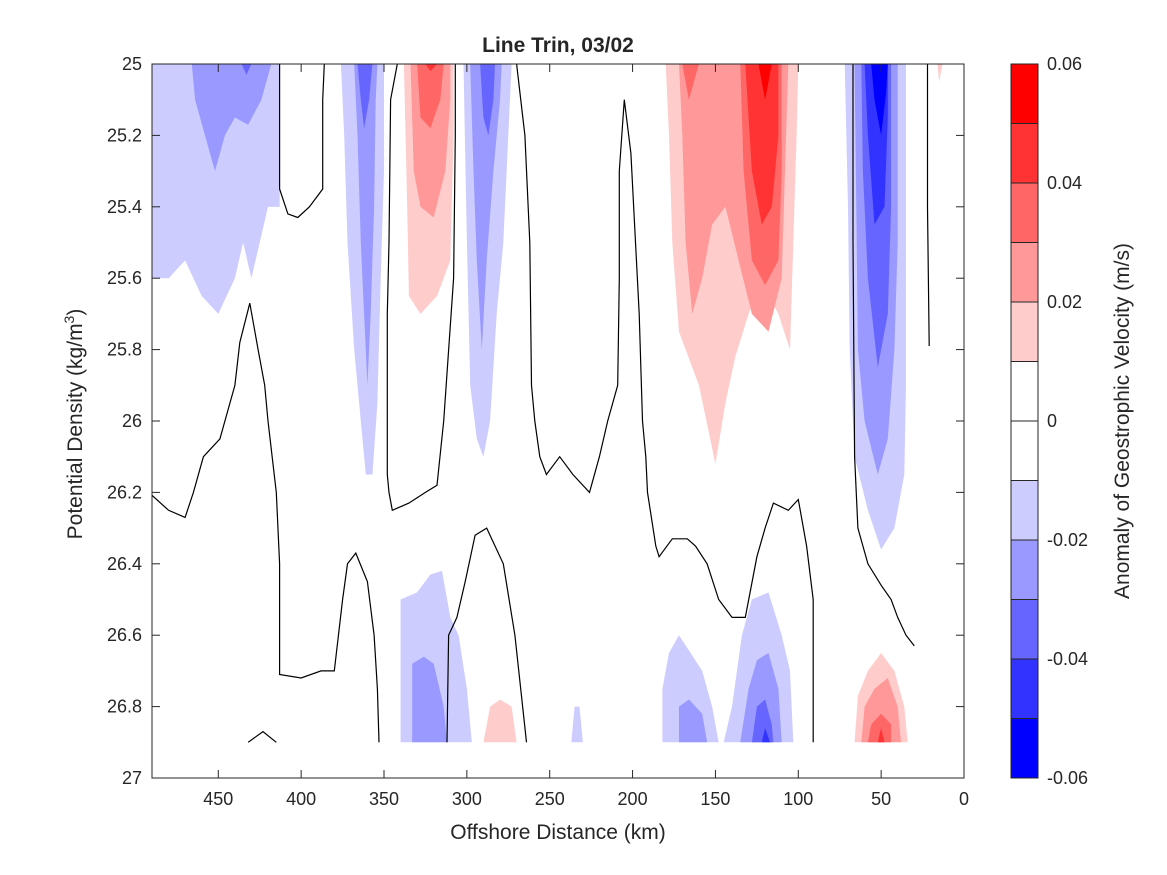 This screenshot has height=875, width=1167. I want to click on x-tick-label: 0, so click(964, 799).